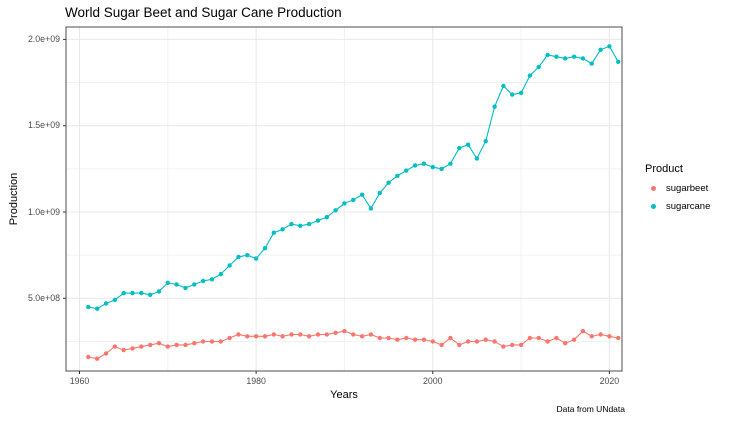 The image size is (734, 423). Describe the element at coordinates (256, 381) in the screenshot. I see `x-tick-label: 1980` at that location.